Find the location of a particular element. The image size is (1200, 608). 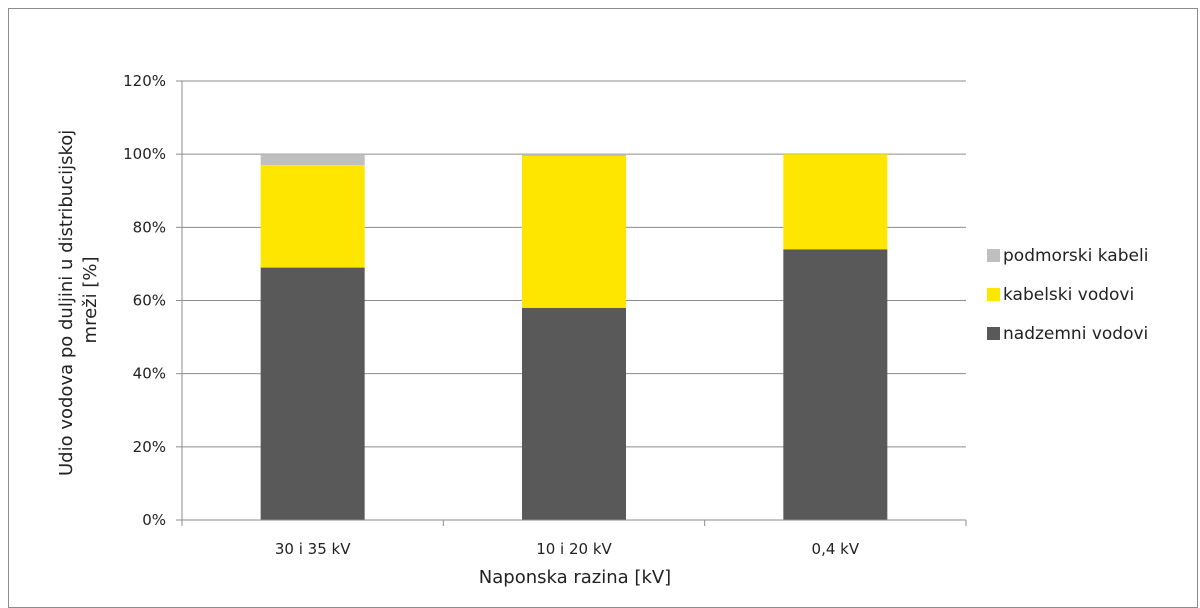

y-tick-label: 0% is located at coordinates (154, 520).